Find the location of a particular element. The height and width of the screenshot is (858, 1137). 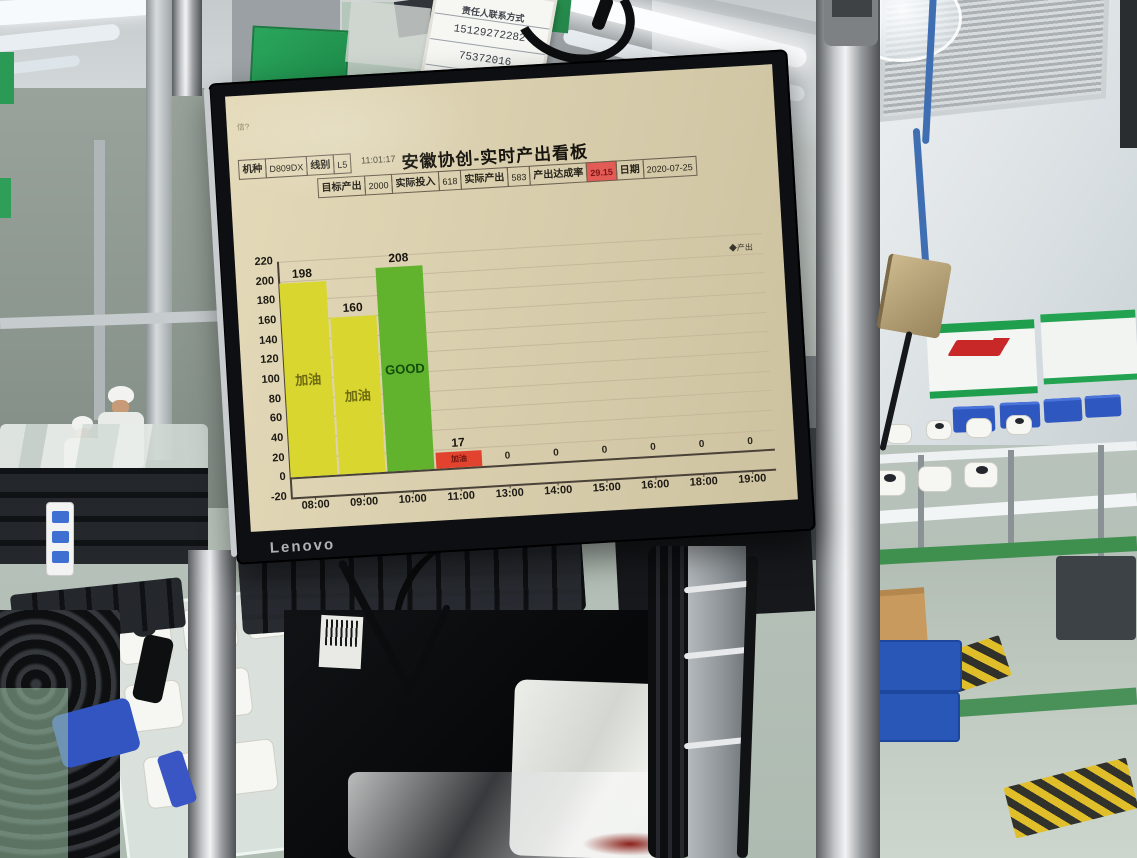

black-tray-stack is located at coordinates (104, 516).